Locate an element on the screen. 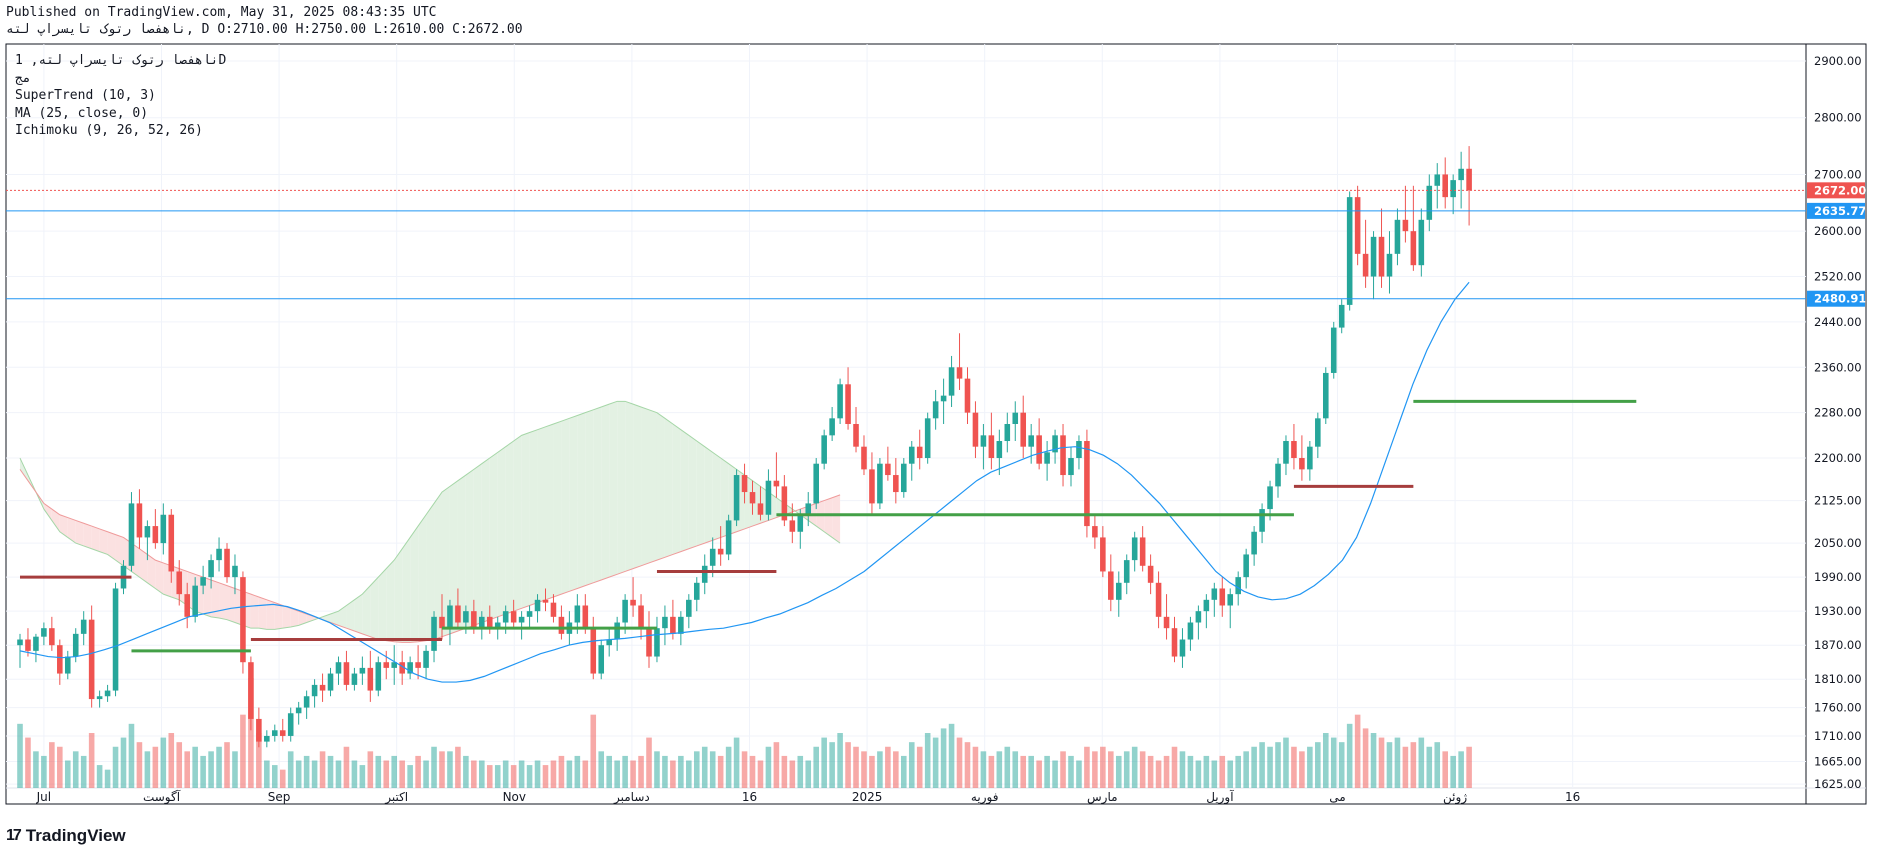 The width and height of the screenshot is (1878, 858). legend-ma: MA (25, close, 0) is located at coordinates (82, 113).